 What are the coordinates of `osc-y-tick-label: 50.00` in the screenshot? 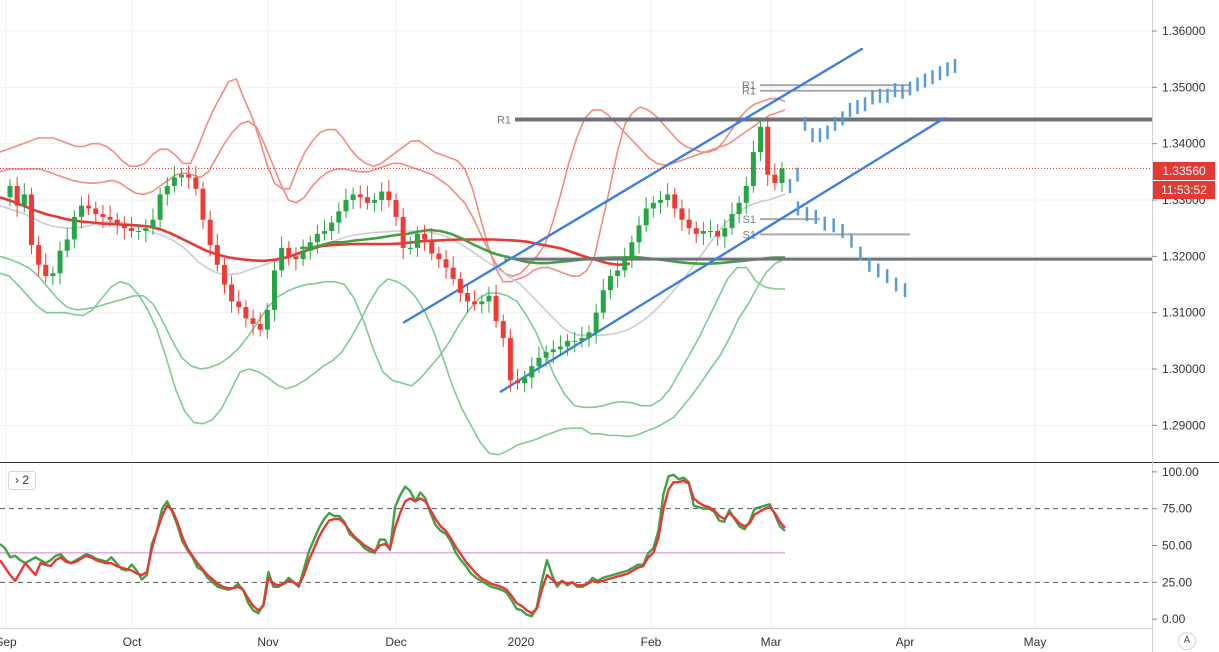 It's located at (1177, 546).